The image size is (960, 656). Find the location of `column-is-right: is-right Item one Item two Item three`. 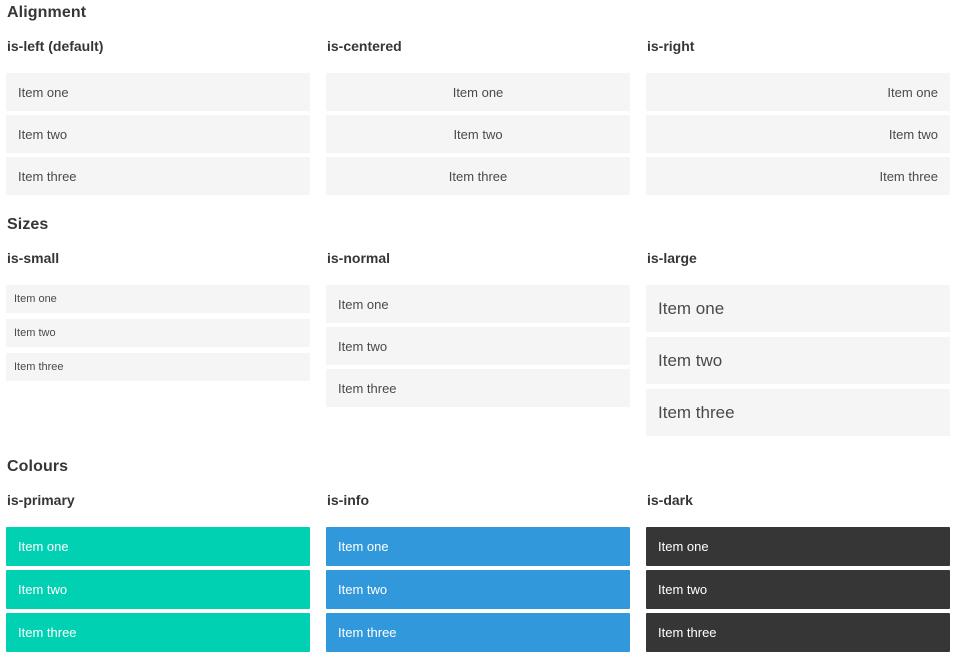

column-is-right: is-right Item one Item two Item three is located at coordinates (798, 118).